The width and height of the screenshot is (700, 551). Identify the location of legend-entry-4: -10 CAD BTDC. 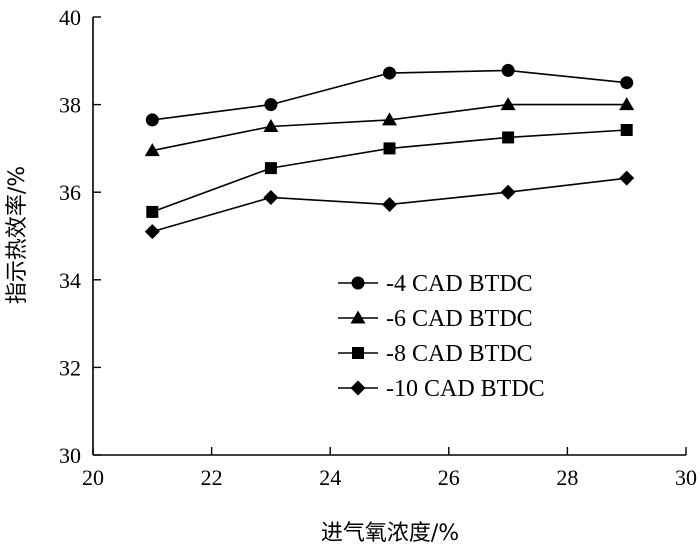
(441, 389).